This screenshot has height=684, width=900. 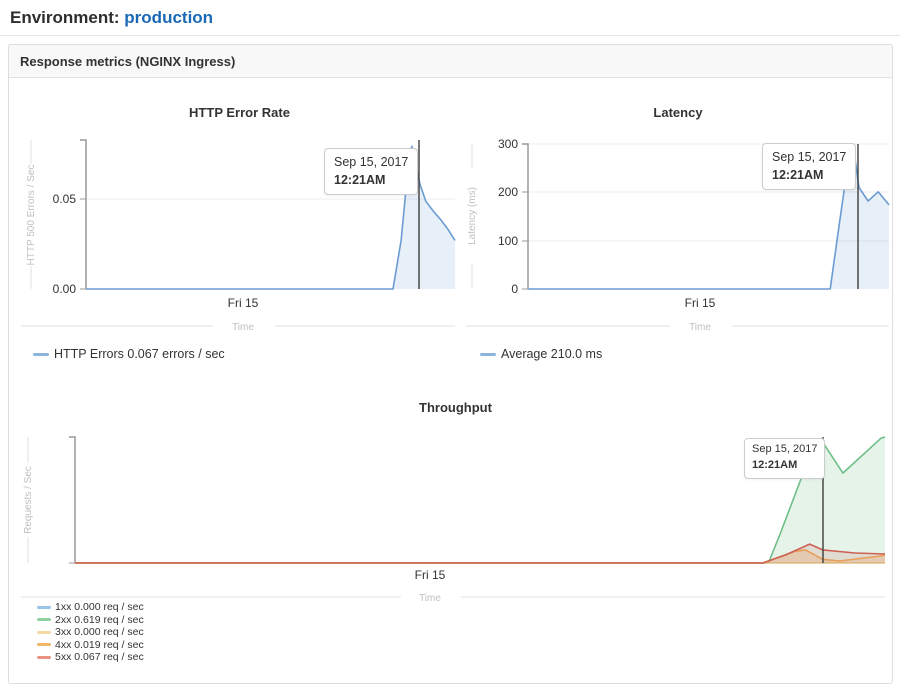 I want to click on y-tick-label: 100, so click(x=508, y=241).